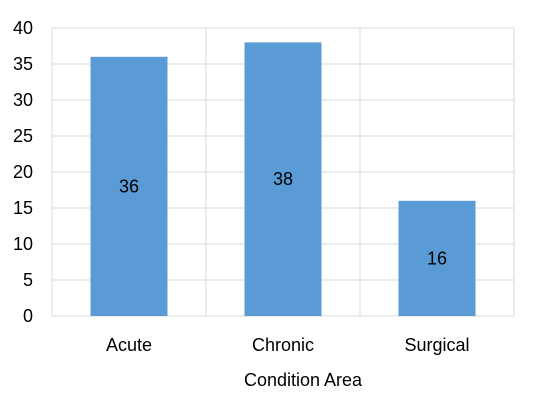 This screenshot has height=406, width=538. Describe the element at coordinates (28, 316) in the screenshot. I see `y-tick-label: 0` at that location.